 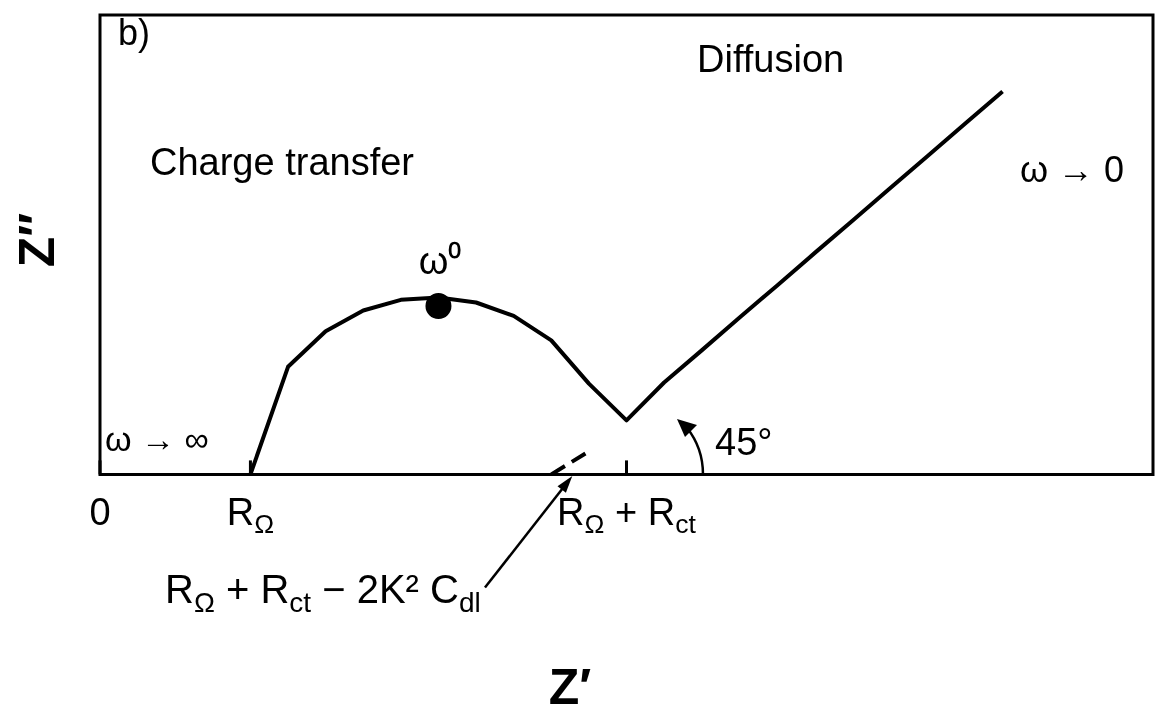 What do you see at coordinates (36, 240) in the screenshot?
I see `y-axis-title: Z″` at bounding box center [36, 240].